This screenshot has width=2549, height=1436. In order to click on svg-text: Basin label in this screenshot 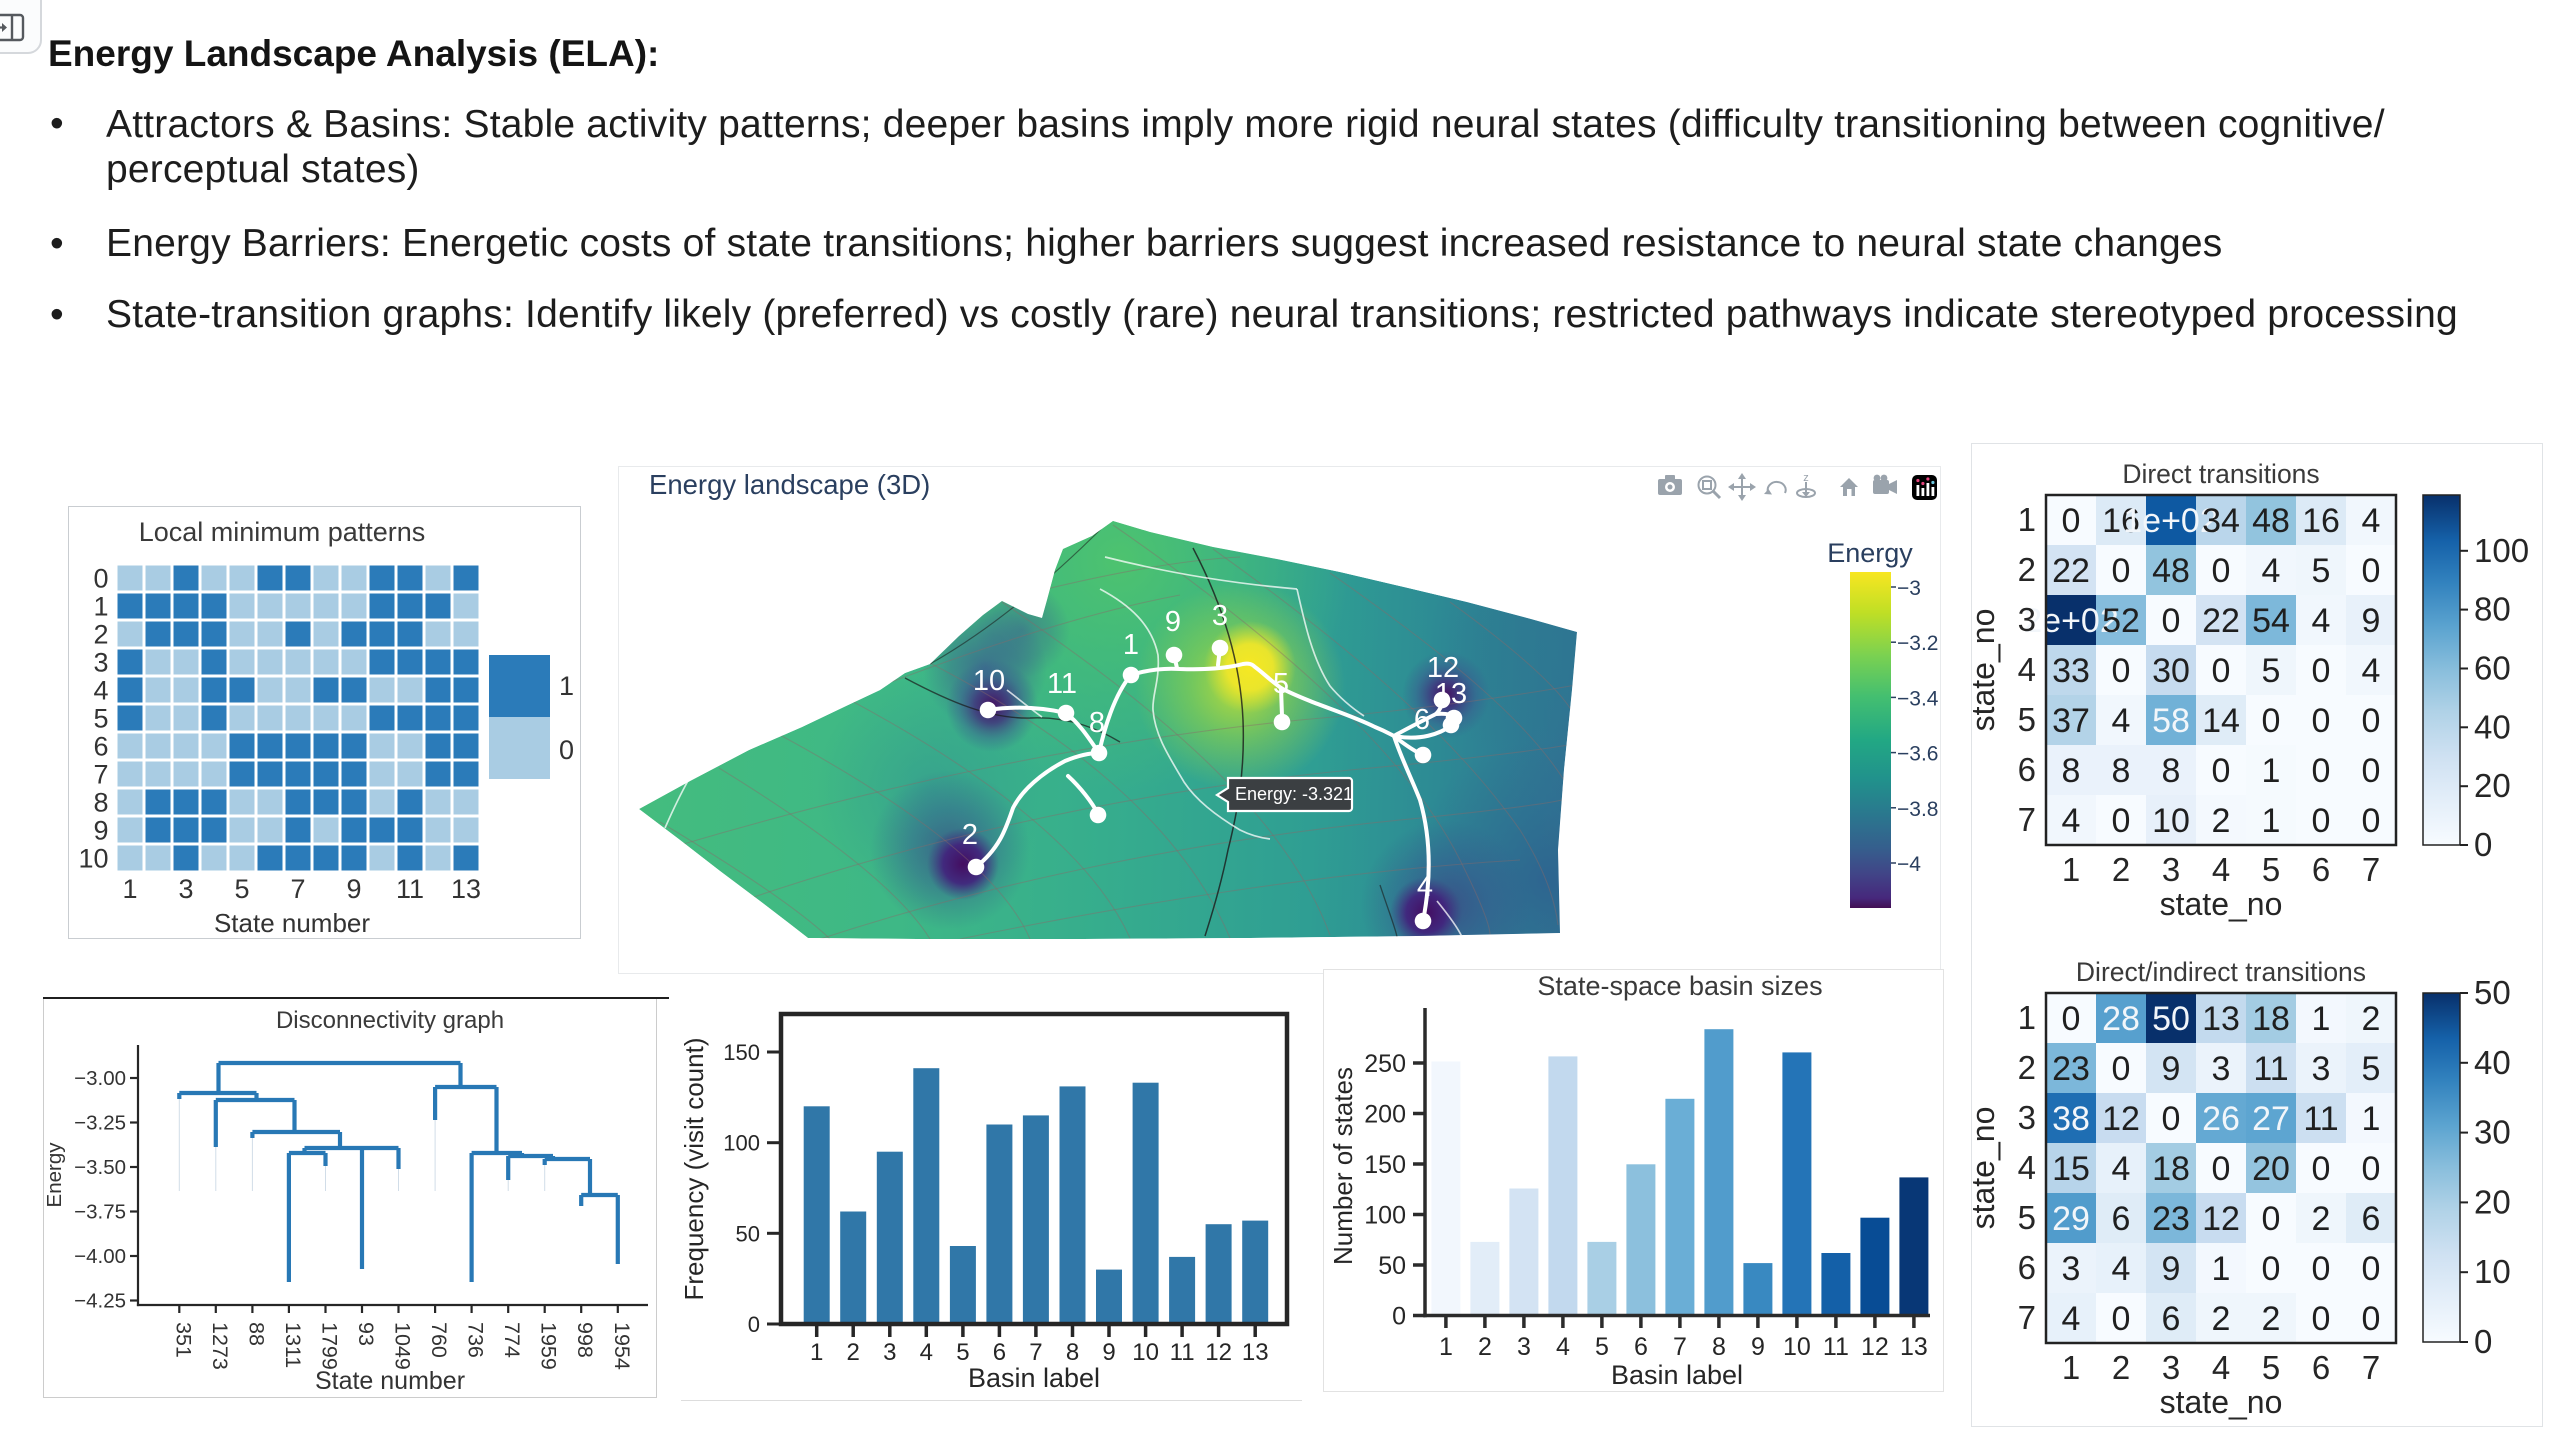, I will do `click(1677, 1375)`.